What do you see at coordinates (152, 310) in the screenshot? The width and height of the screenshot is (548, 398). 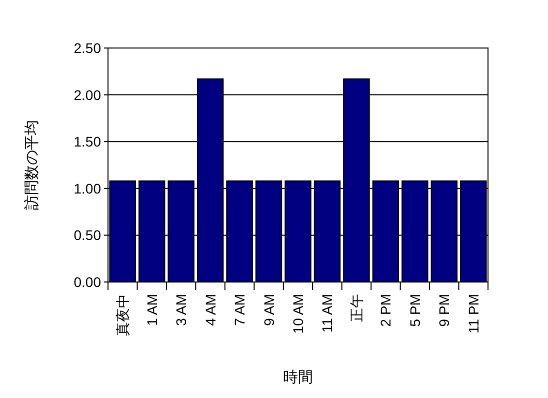 I see `x-tick-label: 1 AM` at bounding box center [152, 310].